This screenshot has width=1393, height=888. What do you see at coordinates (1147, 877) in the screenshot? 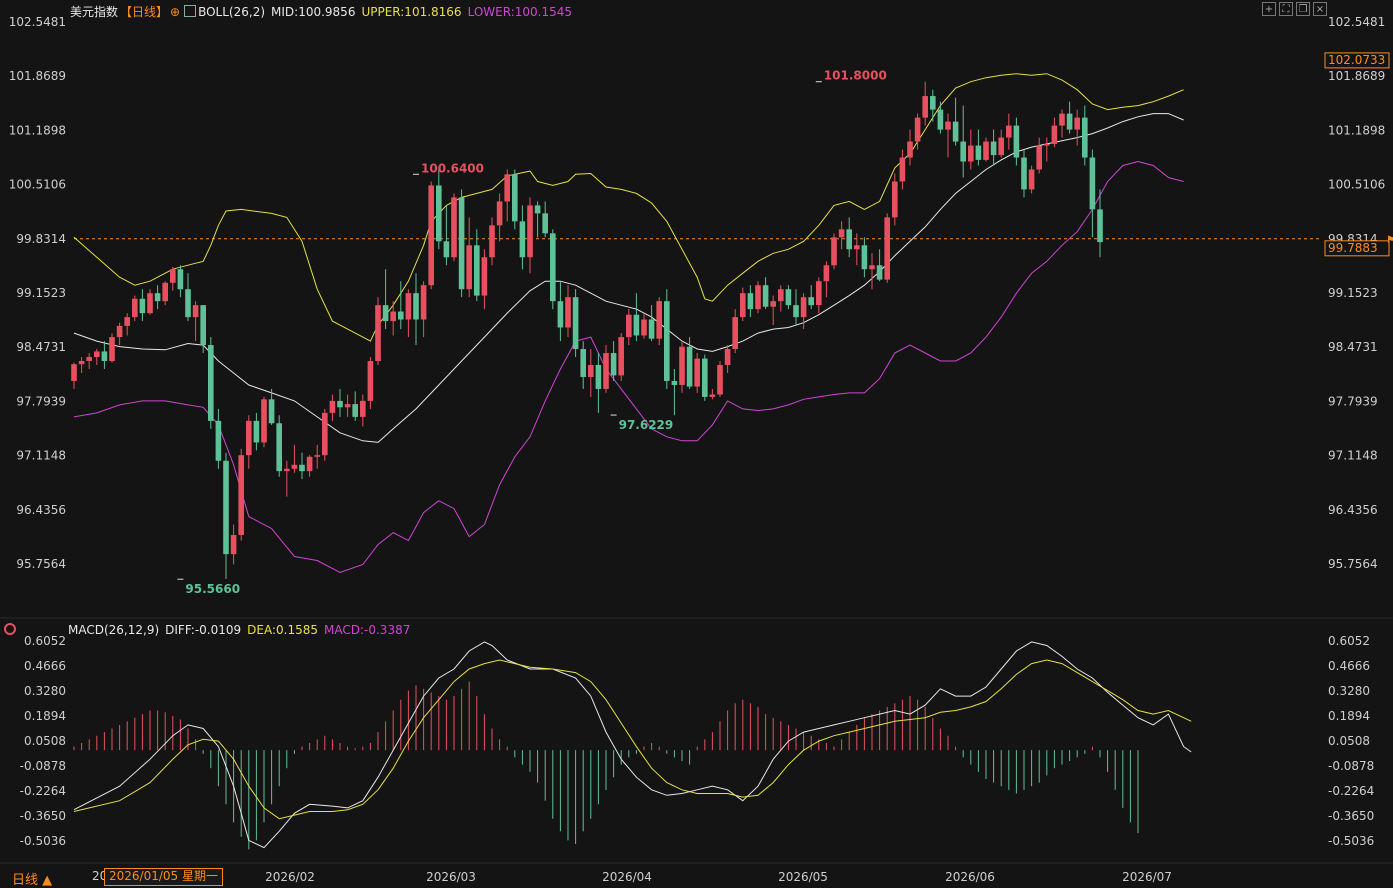
I see `date-tick: 2026/07` at bounding box center [1147, 877].